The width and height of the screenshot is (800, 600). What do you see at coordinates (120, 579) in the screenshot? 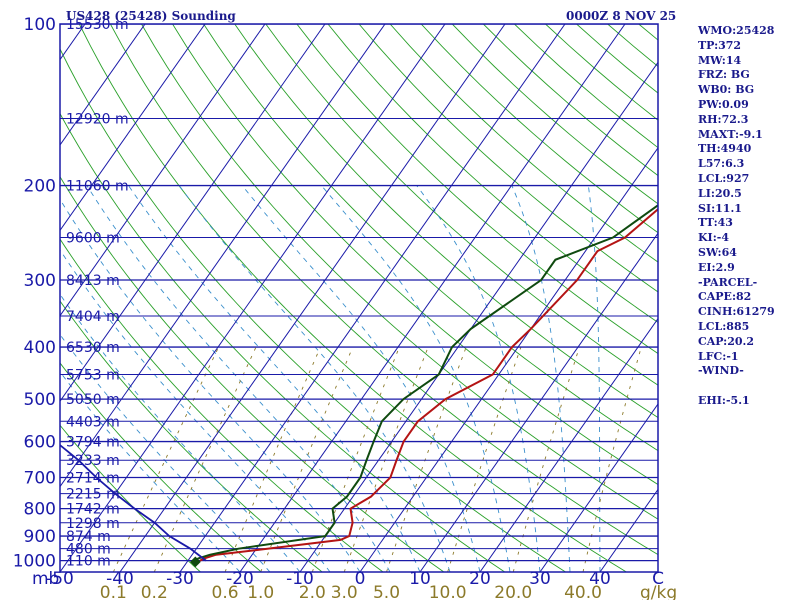
I see `temperature-tick-label: -40` at bounding box center [120, 579].